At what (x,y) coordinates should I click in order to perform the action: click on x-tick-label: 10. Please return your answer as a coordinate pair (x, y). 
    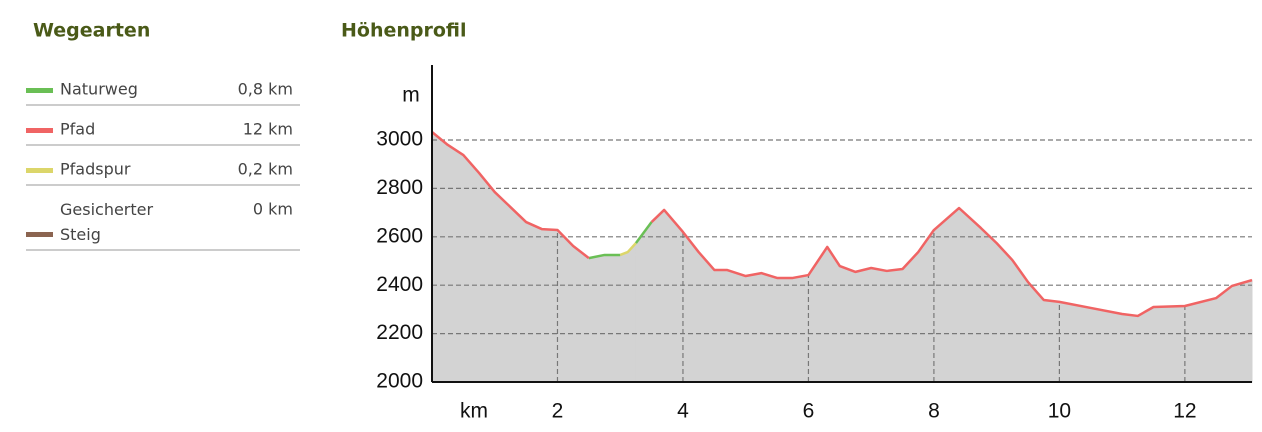
    Looking at the image, I should click on (1059, 411).